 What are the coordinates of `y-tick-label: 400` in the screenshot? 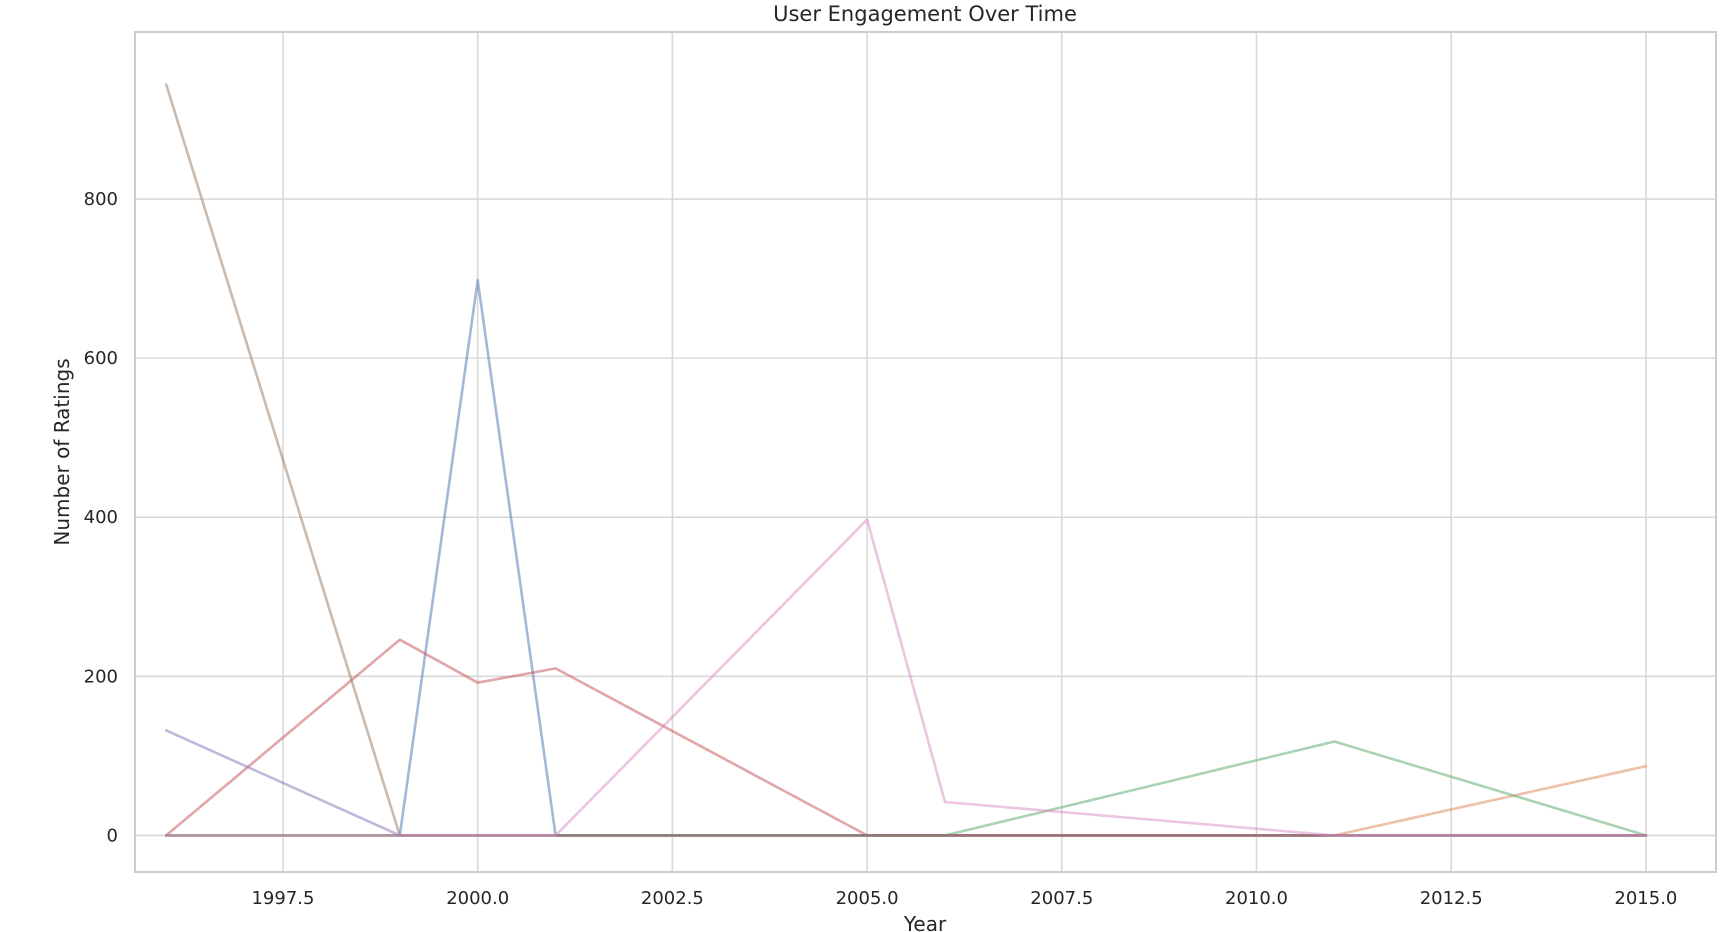 It's located at (101, 517).